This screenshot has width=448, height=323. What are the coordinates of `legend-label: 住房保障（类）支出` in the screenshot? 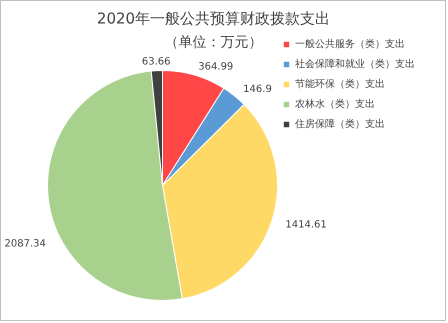 It's located at (340, 124).